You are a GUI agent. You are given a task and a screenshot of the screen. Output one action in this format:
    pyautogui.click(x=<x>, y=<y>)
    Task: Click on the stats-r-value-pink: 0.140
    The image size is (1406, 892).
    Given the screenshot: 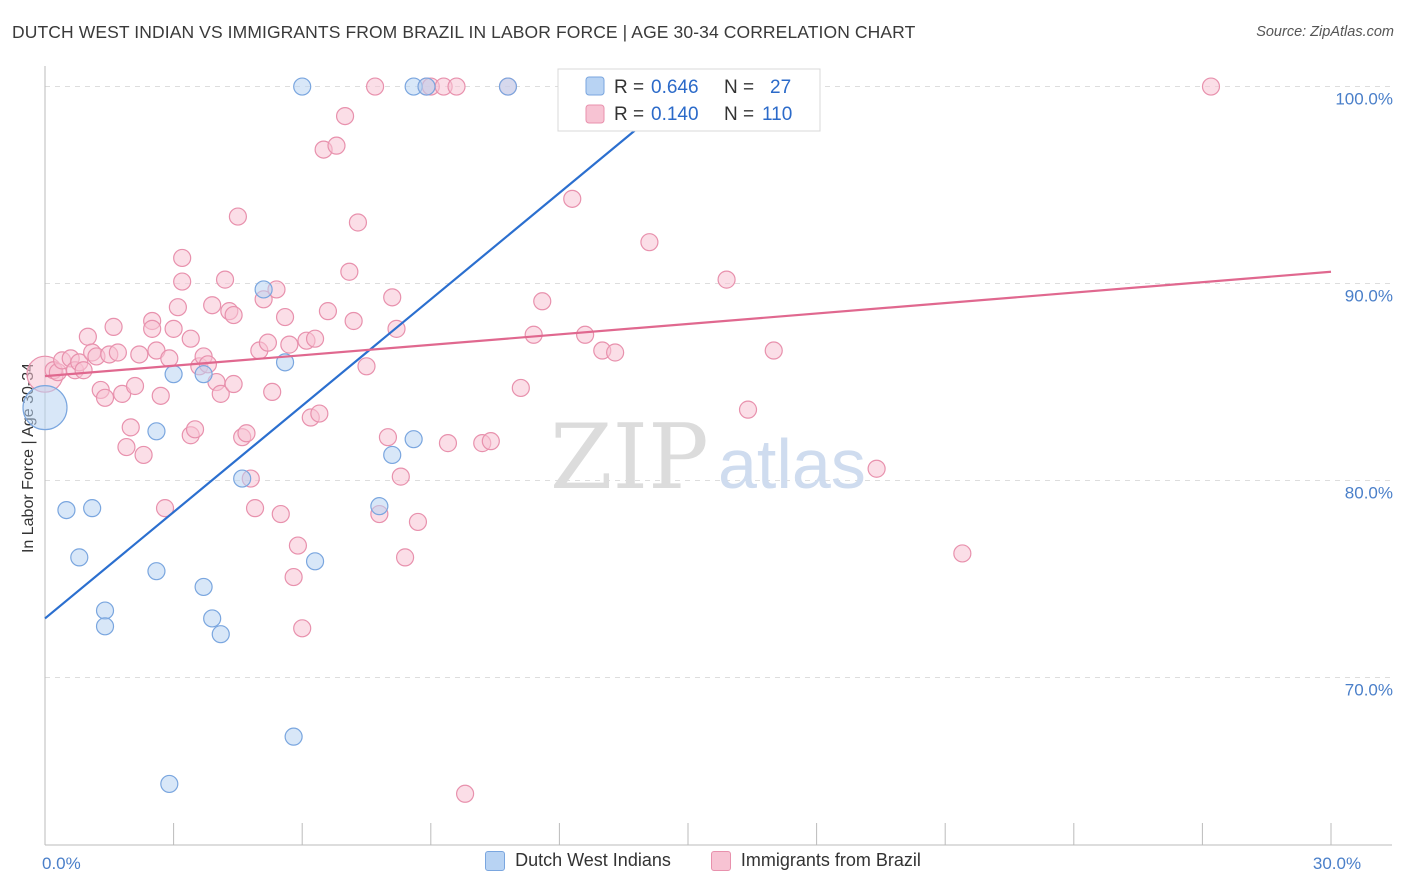 What is the action you would take?
    pyautogui.click(x=675, y=114)
    